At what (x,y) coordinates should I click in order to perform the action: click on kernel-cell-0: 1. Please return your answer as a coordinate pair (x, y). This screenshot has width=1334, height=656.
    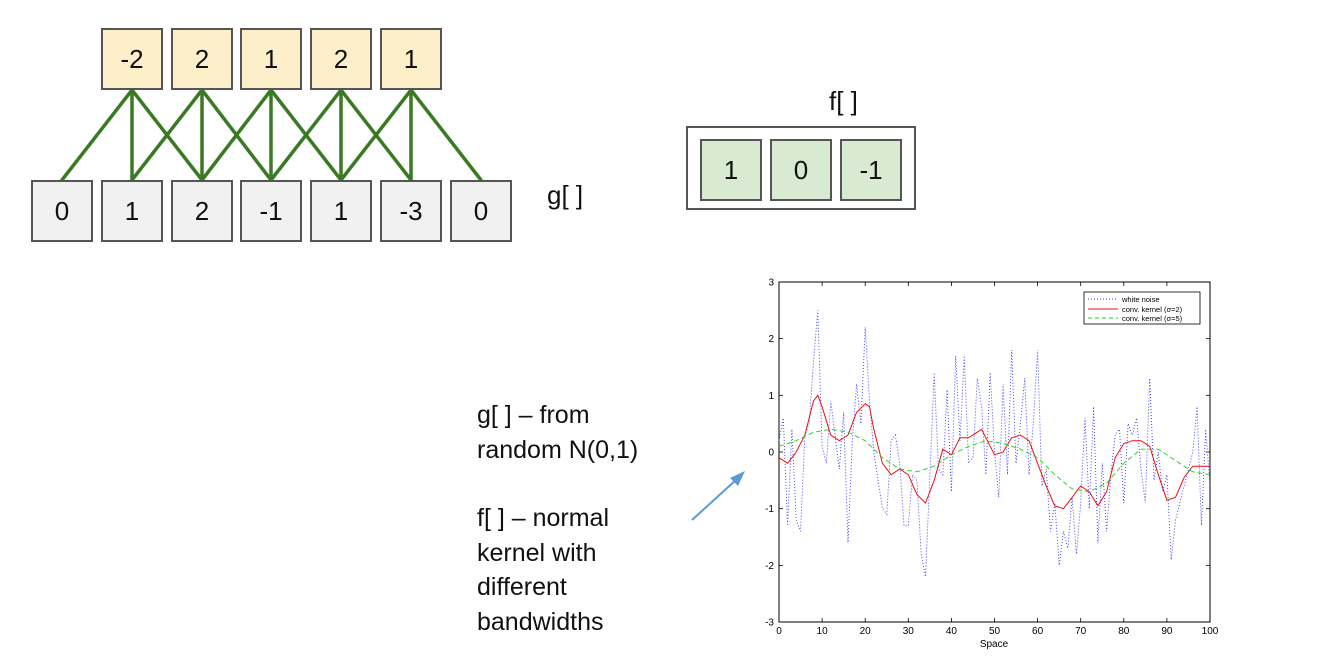
    Looking at the image, I should click on (731, 170).